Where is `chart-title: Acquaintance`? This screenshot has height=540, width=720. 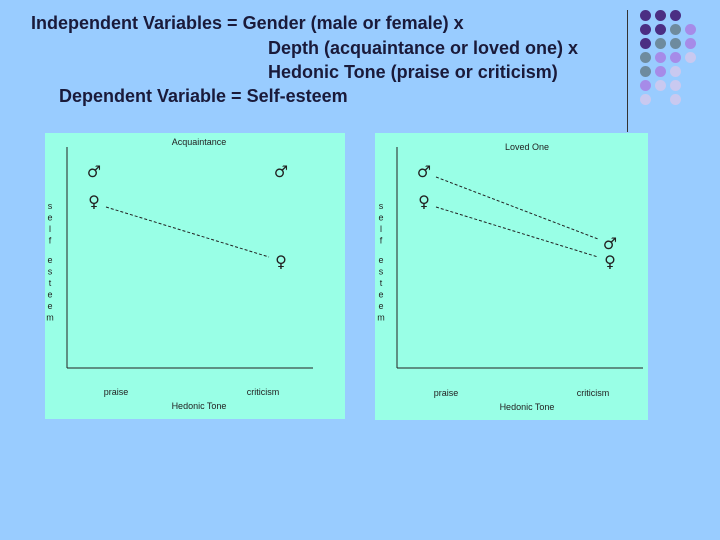
chart-title: Acquaintance is located at coordinates (199, 142).